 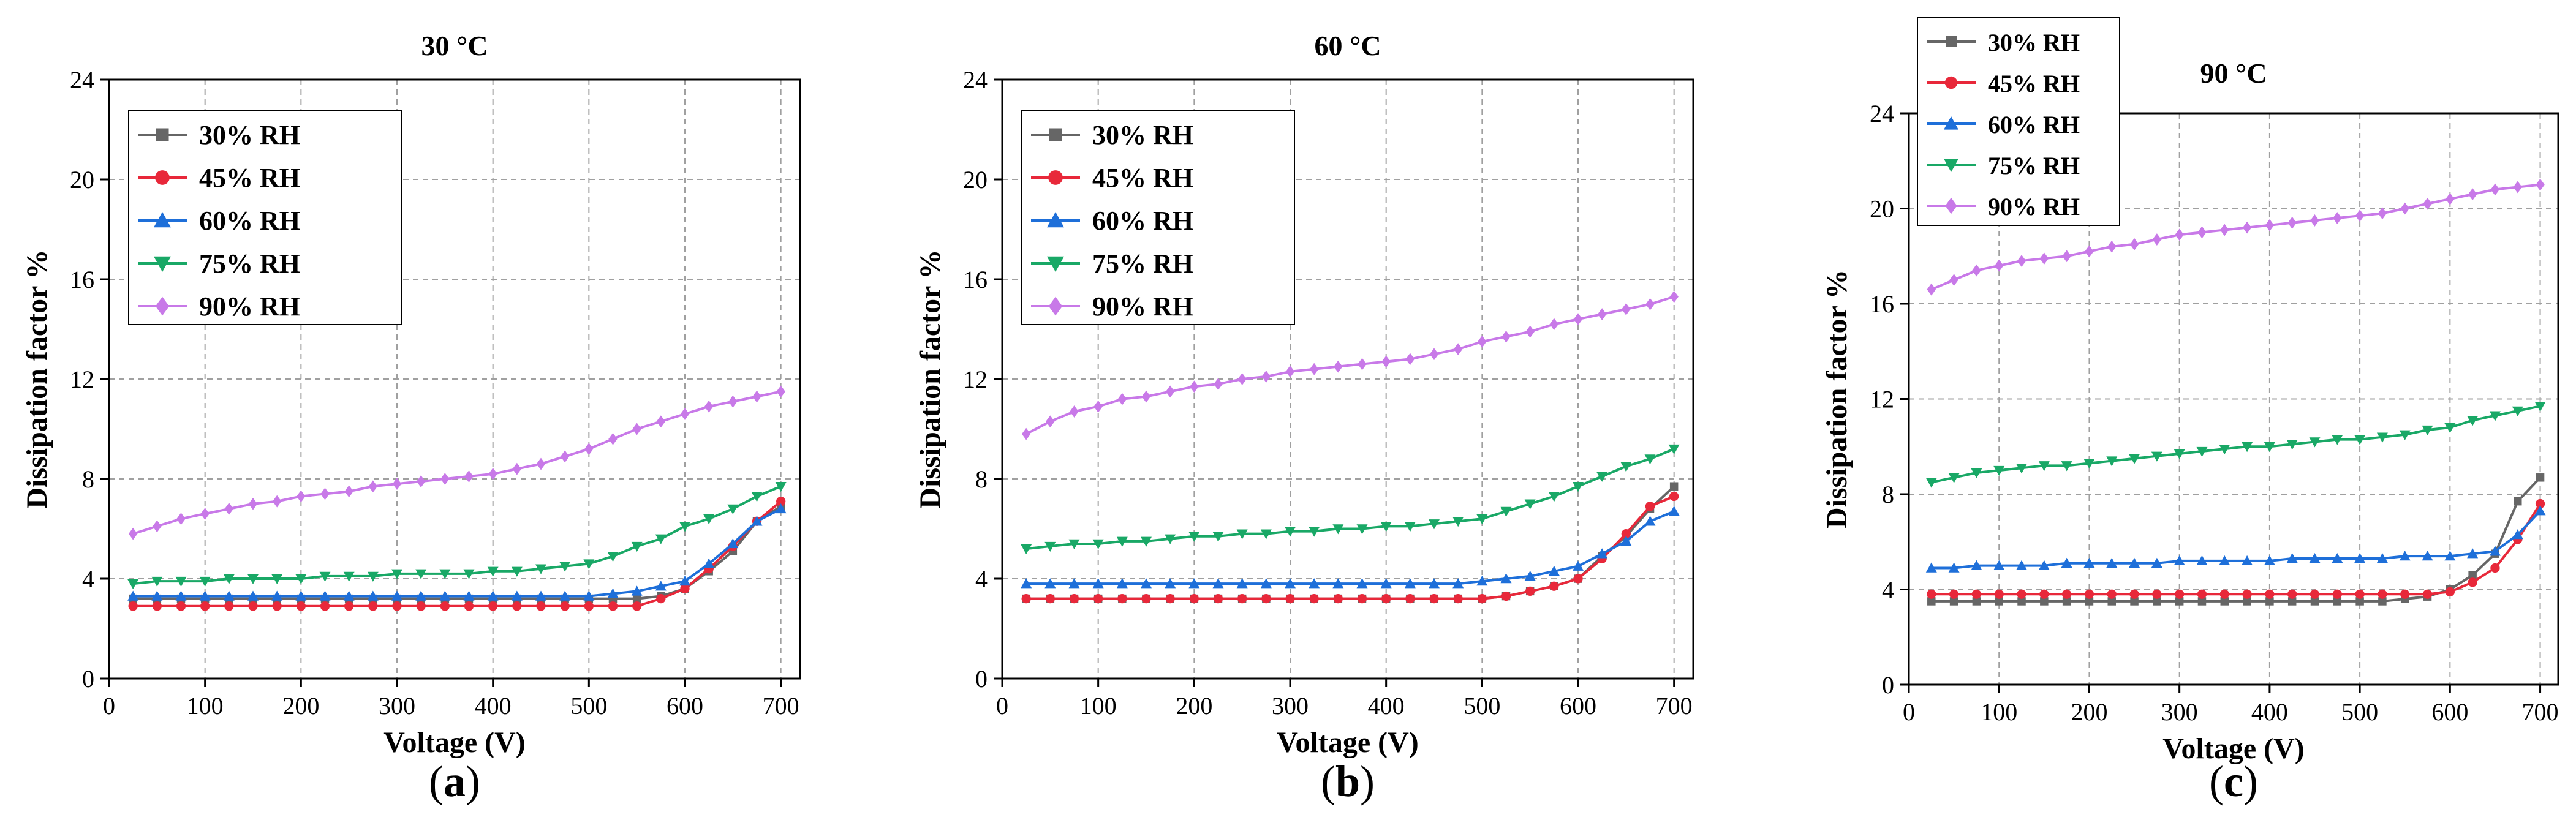 I want to click on legend: 30% RH 45% RH 60% RH 75% RH 90% RH, so click(x=2018, y=121).